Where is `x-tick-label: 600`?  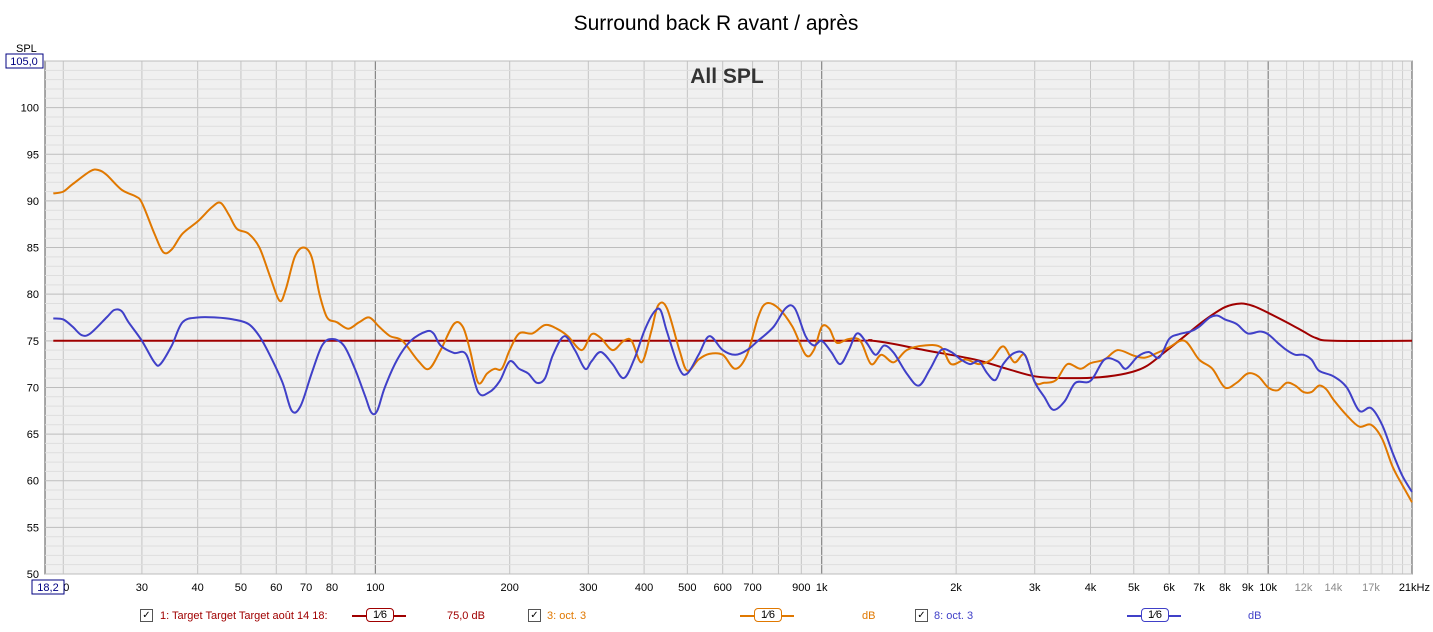 x-tick-label: 600 is located at coordinates (723, 588).